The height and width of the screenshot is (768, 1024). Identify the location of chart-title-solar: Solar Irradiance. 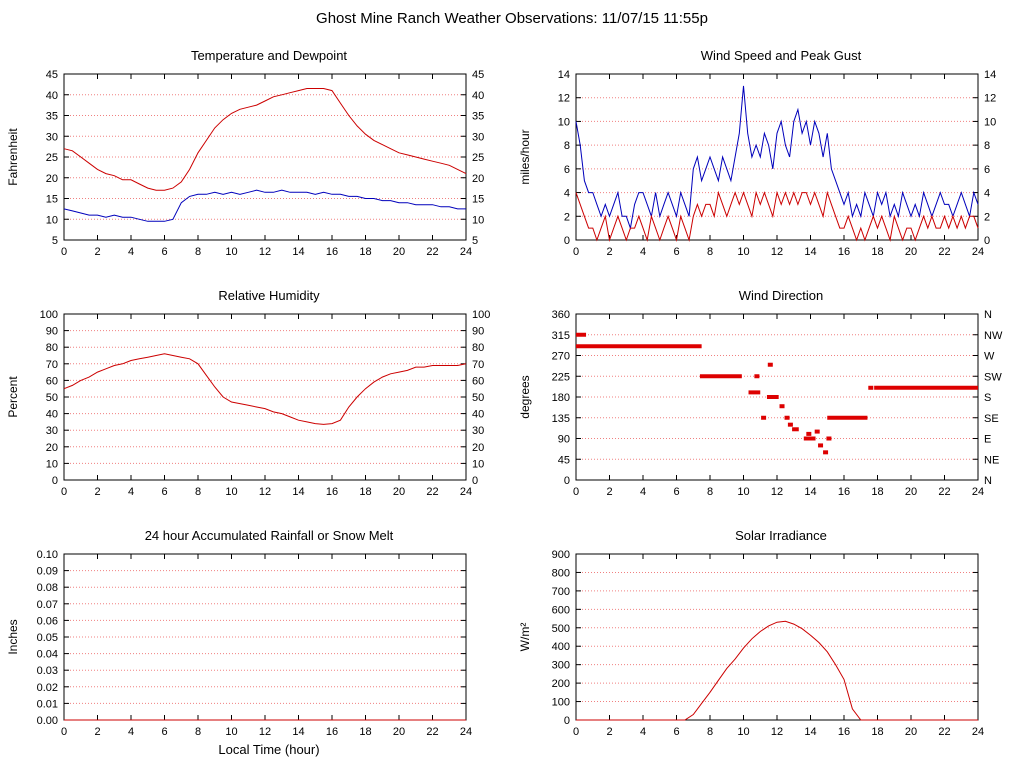
(781, 535).